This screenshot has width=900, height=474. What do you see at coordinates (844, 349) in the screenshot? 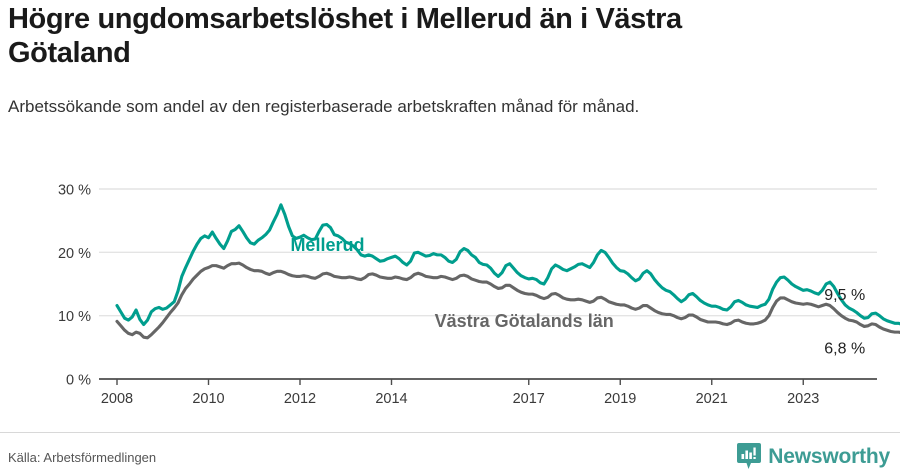
I see `series-end-value-label: 6,8 %` at bounding box center [844, 349].